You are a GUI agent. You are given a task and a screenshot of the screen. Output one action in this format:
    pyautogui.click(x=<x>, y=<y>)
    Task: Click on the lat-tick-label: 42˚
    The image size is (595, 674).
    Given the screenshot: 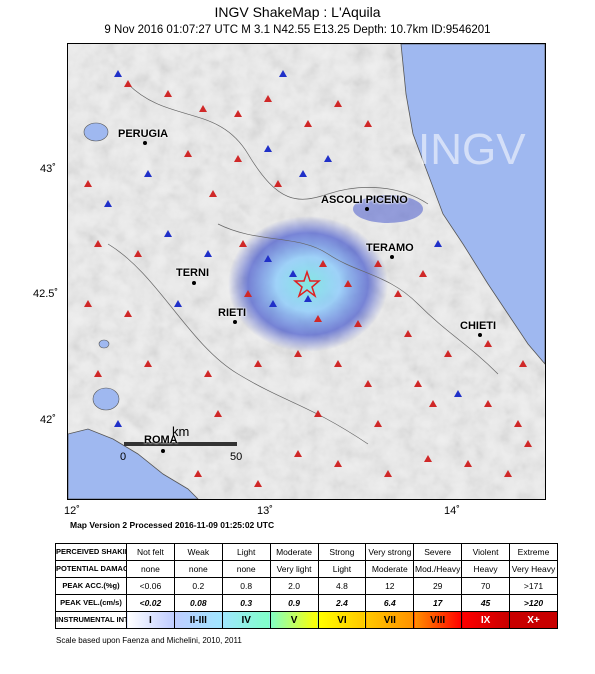 What is the action you would take?
    pyautogui.click(x=48, y=420)
    